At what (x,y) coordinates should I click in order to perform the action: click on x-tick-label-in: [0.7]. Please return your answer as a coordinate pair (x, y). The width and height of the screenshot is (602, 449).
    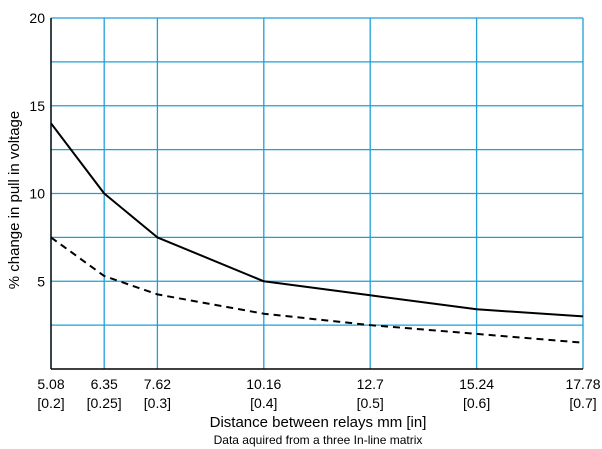
    Looking at the image, I should click on (582, 403).